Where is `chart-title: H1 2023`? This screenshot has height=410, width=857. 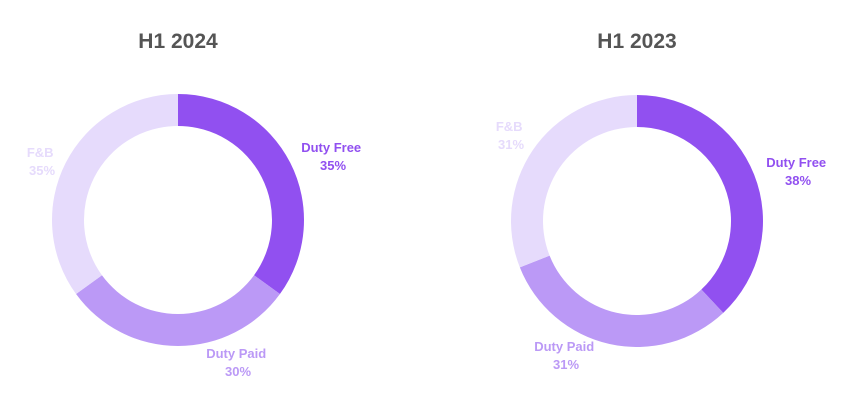 chart-title: H1 2023 is located at coordinates (636, 41).